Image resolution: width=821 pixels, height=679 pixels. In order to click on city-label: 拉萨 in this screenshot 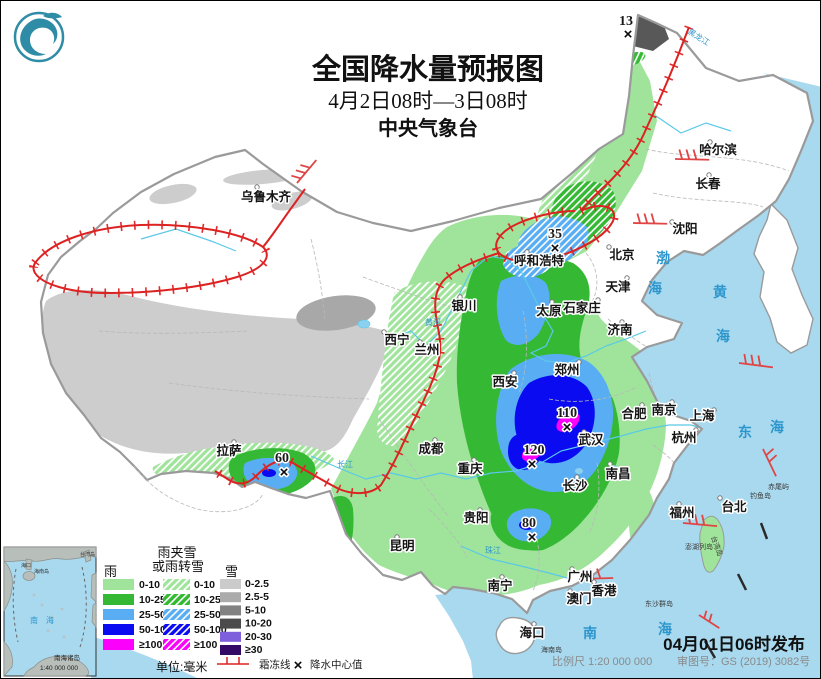, I will do `click(229, 450)`.